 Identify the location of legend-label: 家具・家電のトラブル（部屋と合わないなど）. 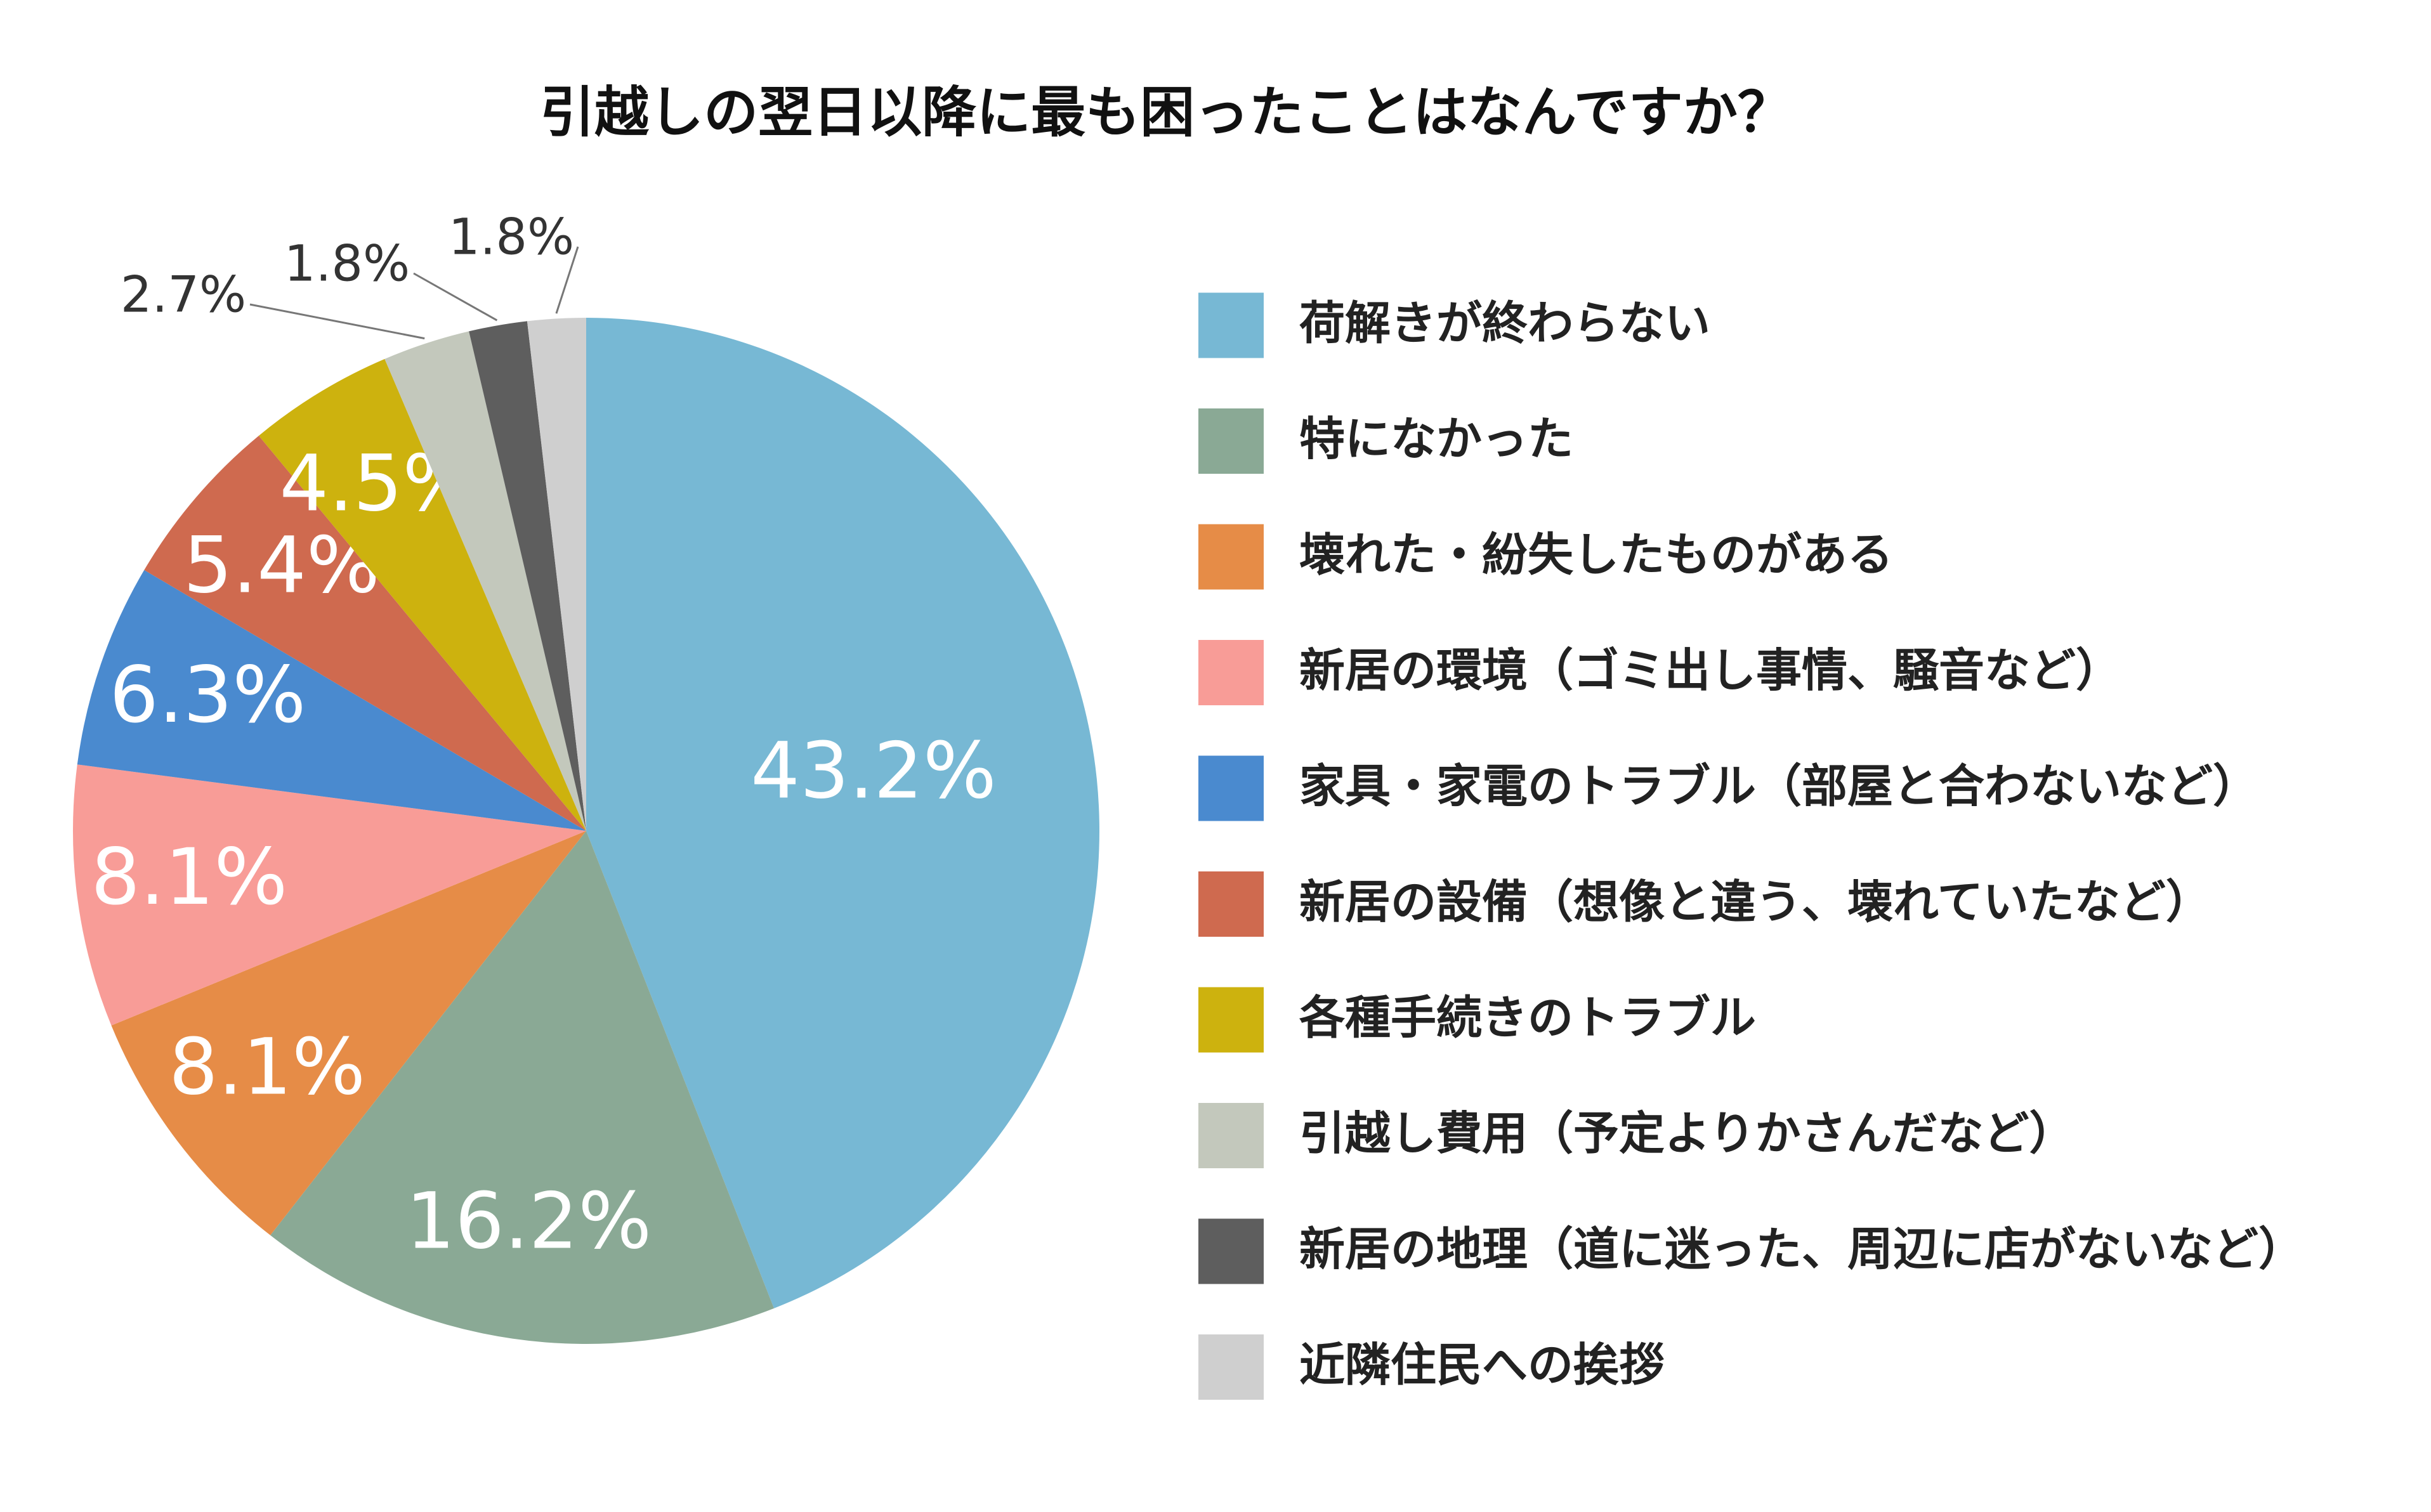
(1779, 787).